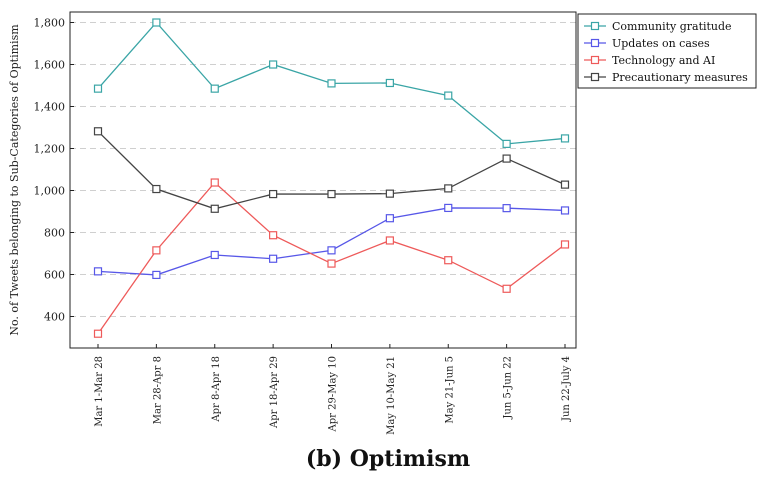 The image size is (776, 502). I want to click on legend-label: Community gratitude, so click(672, 26).